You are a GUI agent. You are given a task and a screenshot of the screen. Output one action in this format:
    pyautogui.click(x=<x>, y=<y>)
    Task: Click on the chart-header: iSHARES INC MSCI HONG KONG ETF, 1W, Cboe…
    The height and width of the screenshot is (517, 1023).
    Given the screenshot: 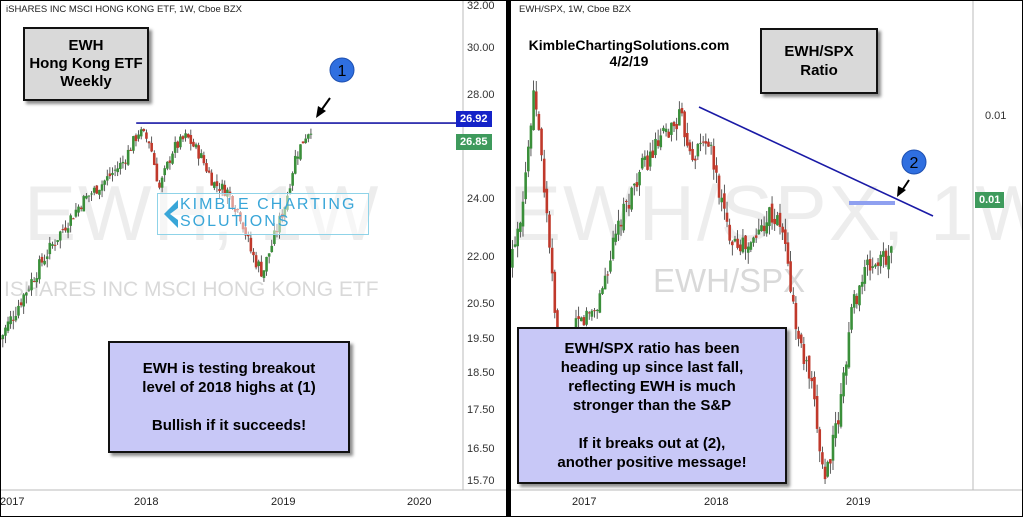 What is the action you would take?
    pyautogui.click(x=124, y=9)
    